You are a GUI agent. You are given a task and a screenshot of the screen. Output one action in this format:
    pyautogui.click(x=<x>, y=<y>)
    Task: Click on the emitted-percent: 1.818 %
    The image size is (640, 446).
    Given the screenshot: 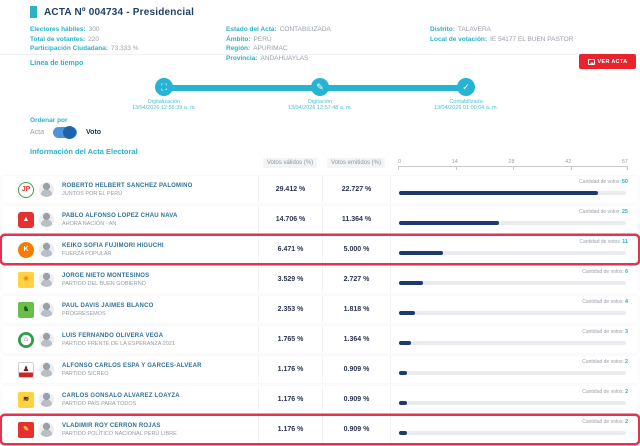 What is the action you would take?
    pyautogui.click(x=356, y=309)
    